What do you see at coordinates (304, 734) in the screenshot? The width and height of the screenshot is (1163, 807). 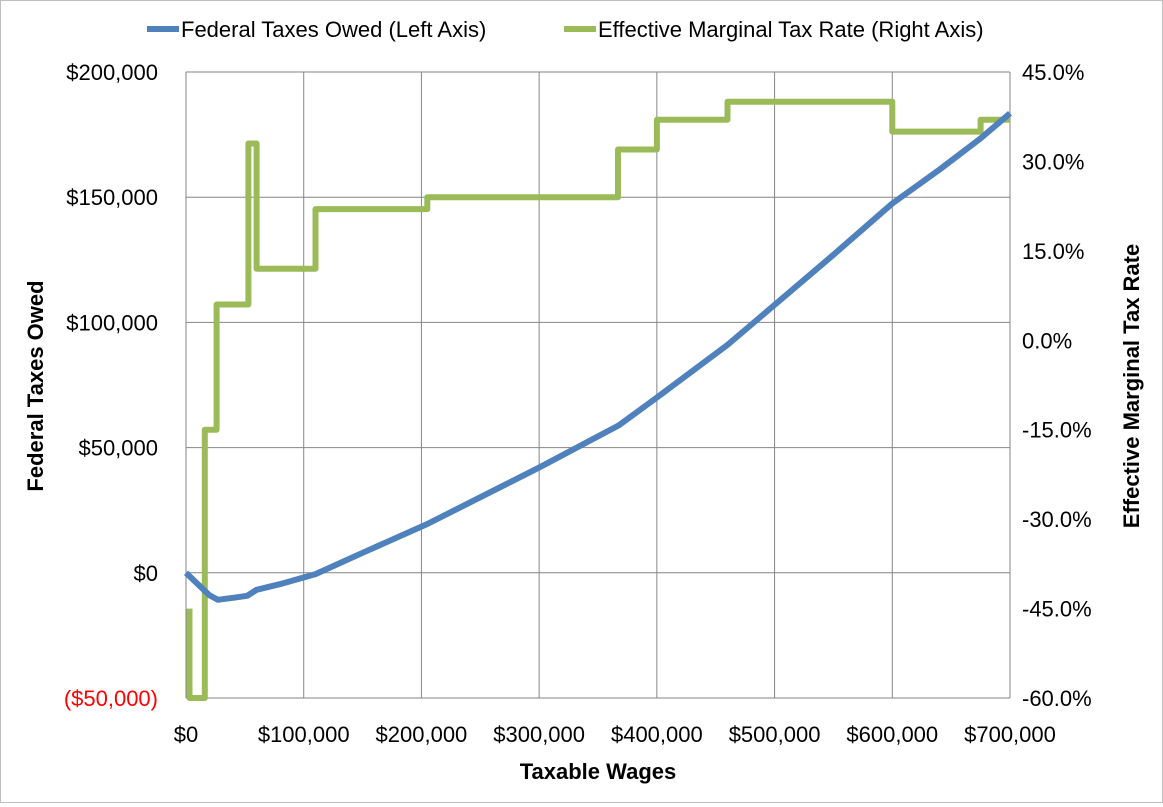 I see `x-tick-label-1: $100,000` at bounding box center [304, 734].